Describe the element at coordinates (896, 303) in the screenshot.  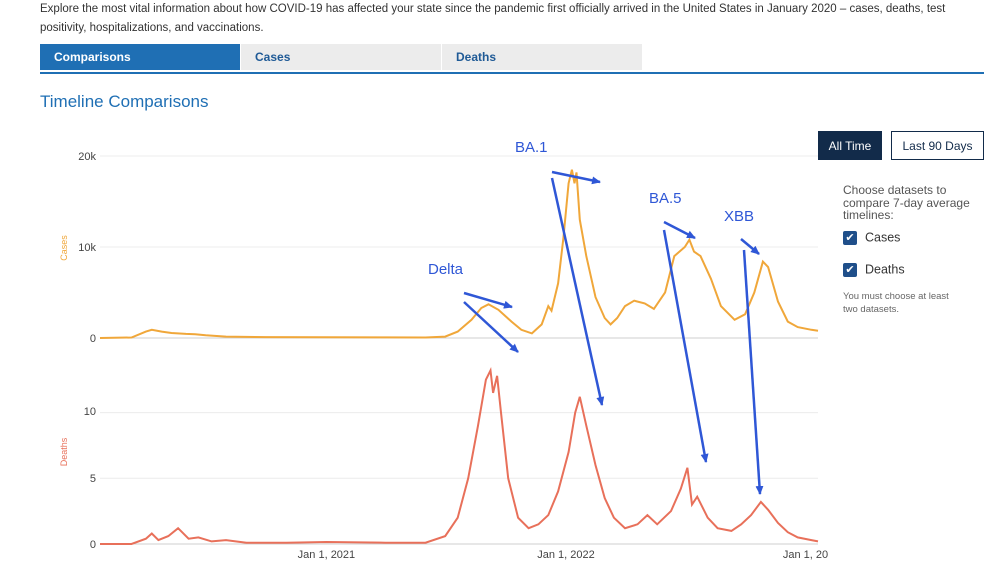
I see `dataset-note: You must choose at least two datasets.` at that location.